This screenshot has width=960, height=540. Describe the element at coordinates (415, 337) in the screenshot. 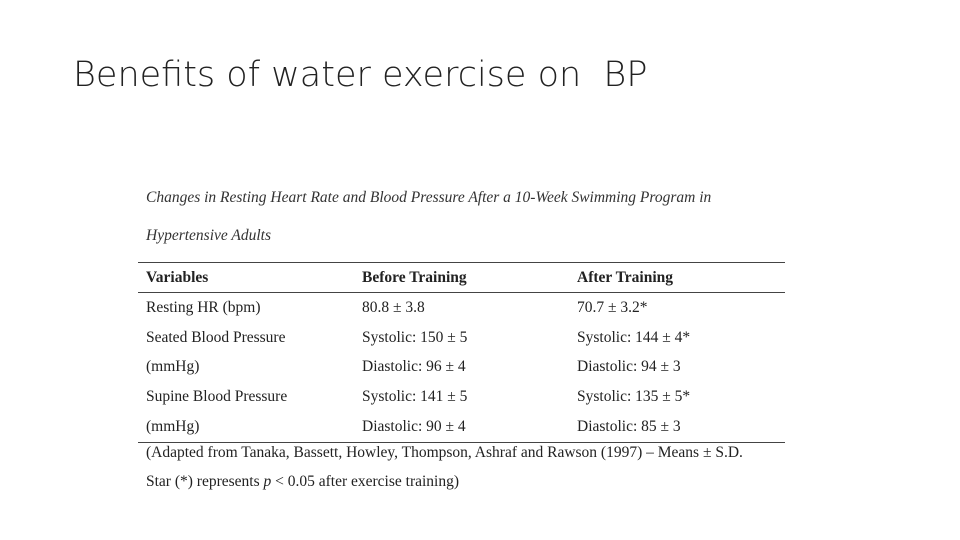

I see `cell-before: Systolic: 150 ± 5` at that location.